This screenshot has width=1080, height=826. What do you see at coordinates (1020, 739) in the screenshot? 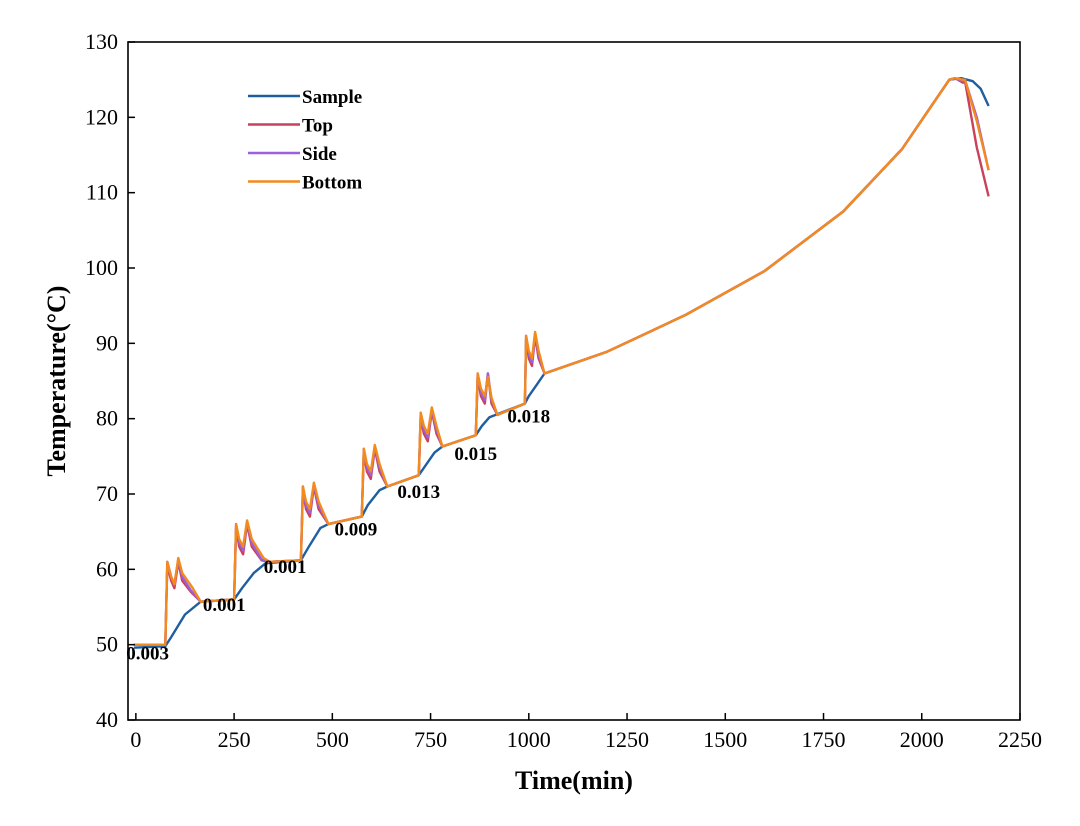
I see `x-tick-label: 2250` at bounding box center [1020, 739].